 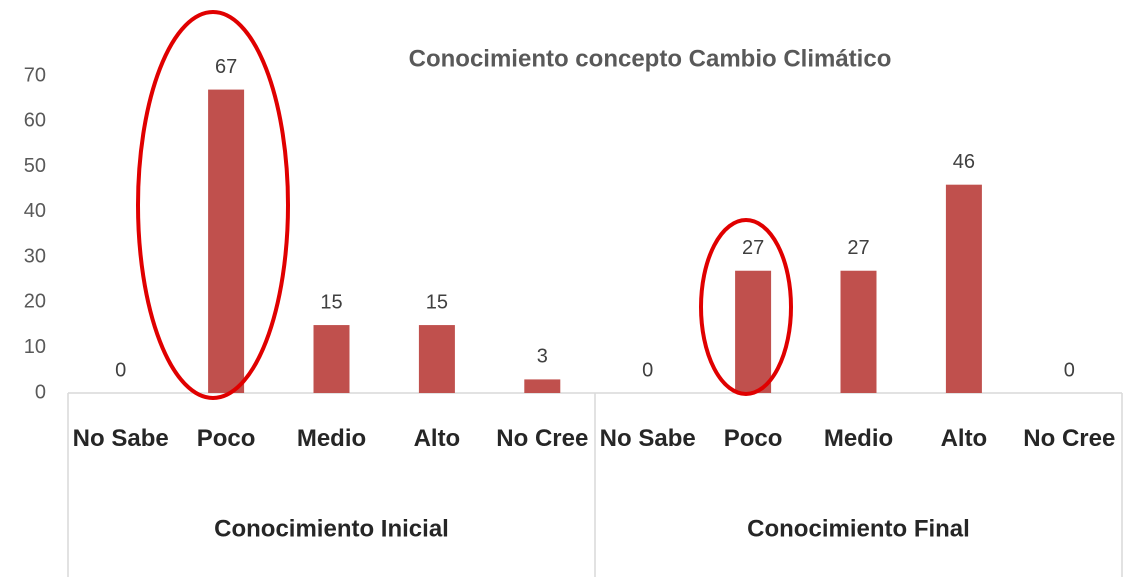 I want to click on y-tick-label: 0, so click(x=40, y=392).